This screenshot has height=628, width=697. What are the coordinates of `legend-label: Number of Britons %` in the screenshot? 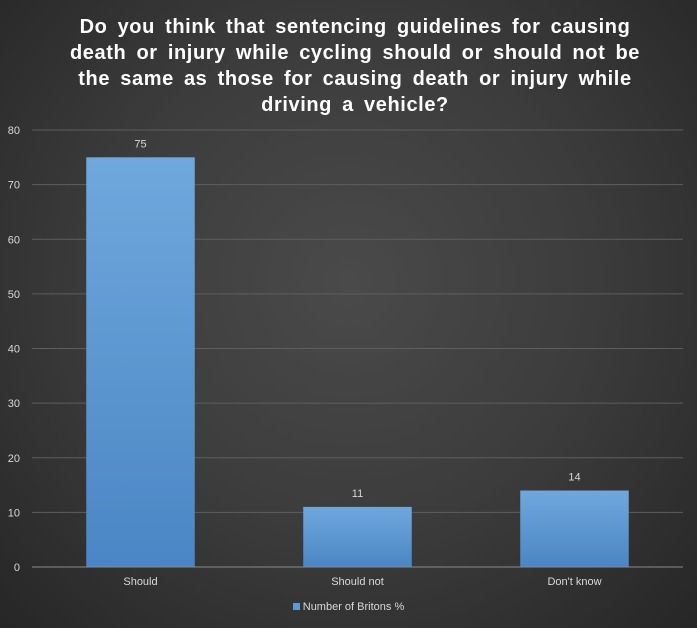 It's located at (353, 607).